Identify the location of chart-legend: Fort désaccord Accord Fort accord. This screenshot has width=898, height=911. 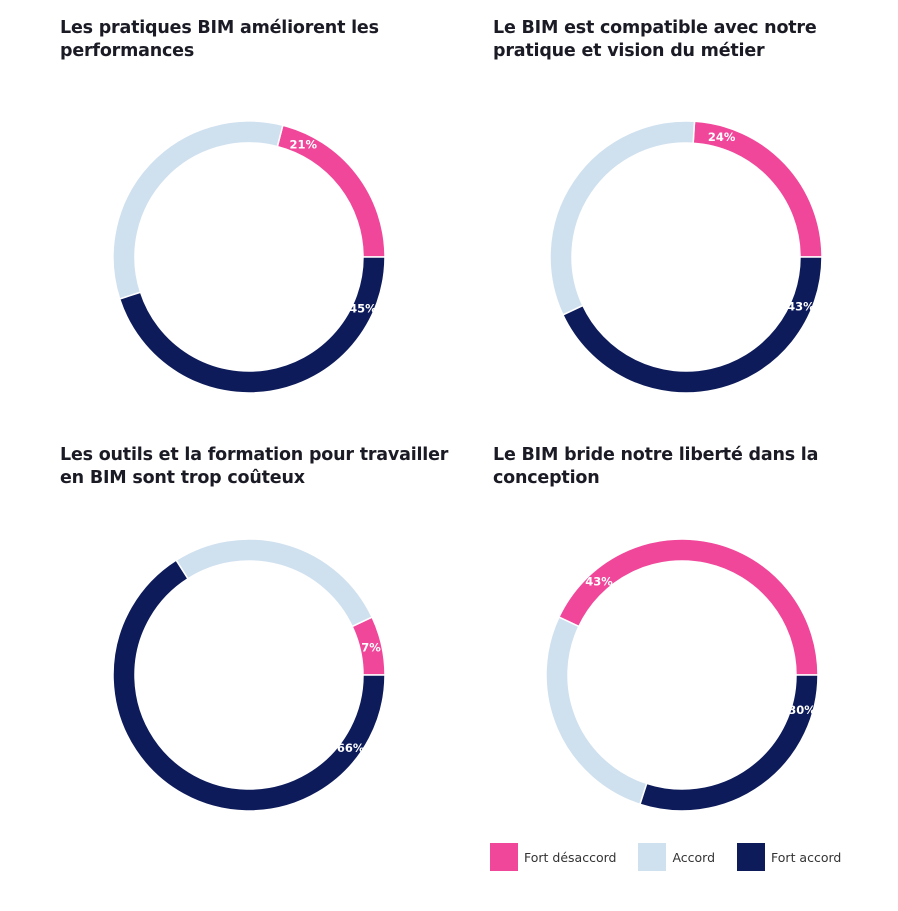
(665, 857).